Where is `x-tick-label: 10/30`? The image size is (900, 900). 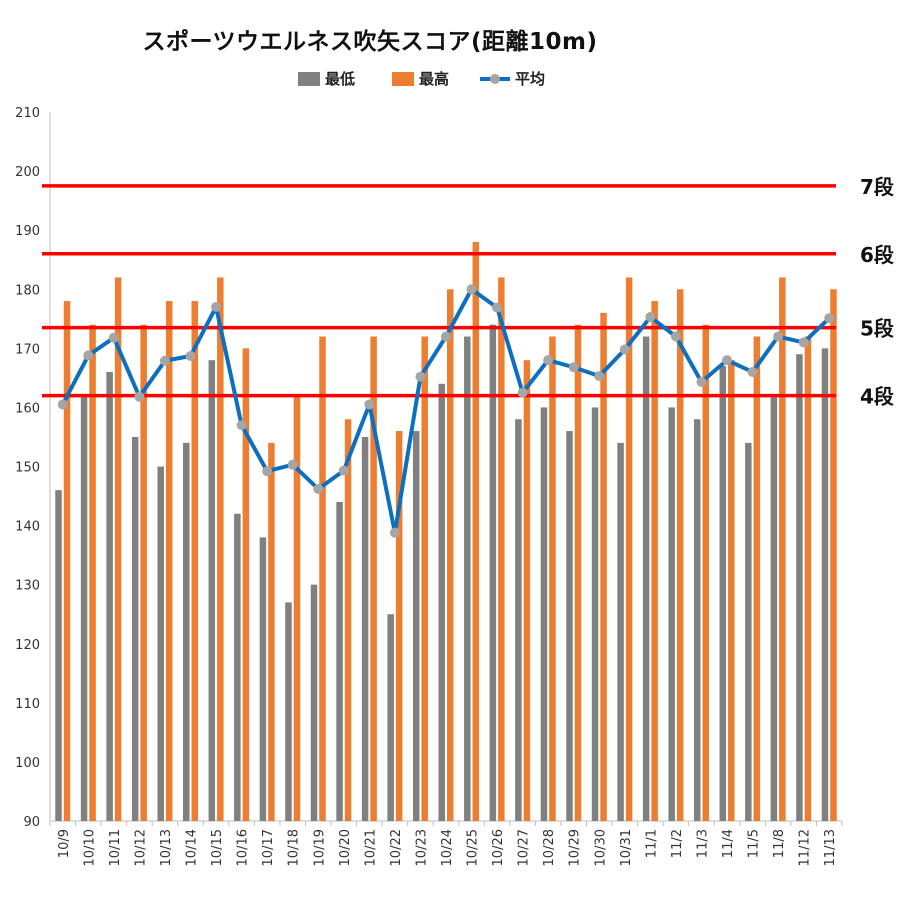 x-tick-label: 10/30 is located at coordinates (600, 847).